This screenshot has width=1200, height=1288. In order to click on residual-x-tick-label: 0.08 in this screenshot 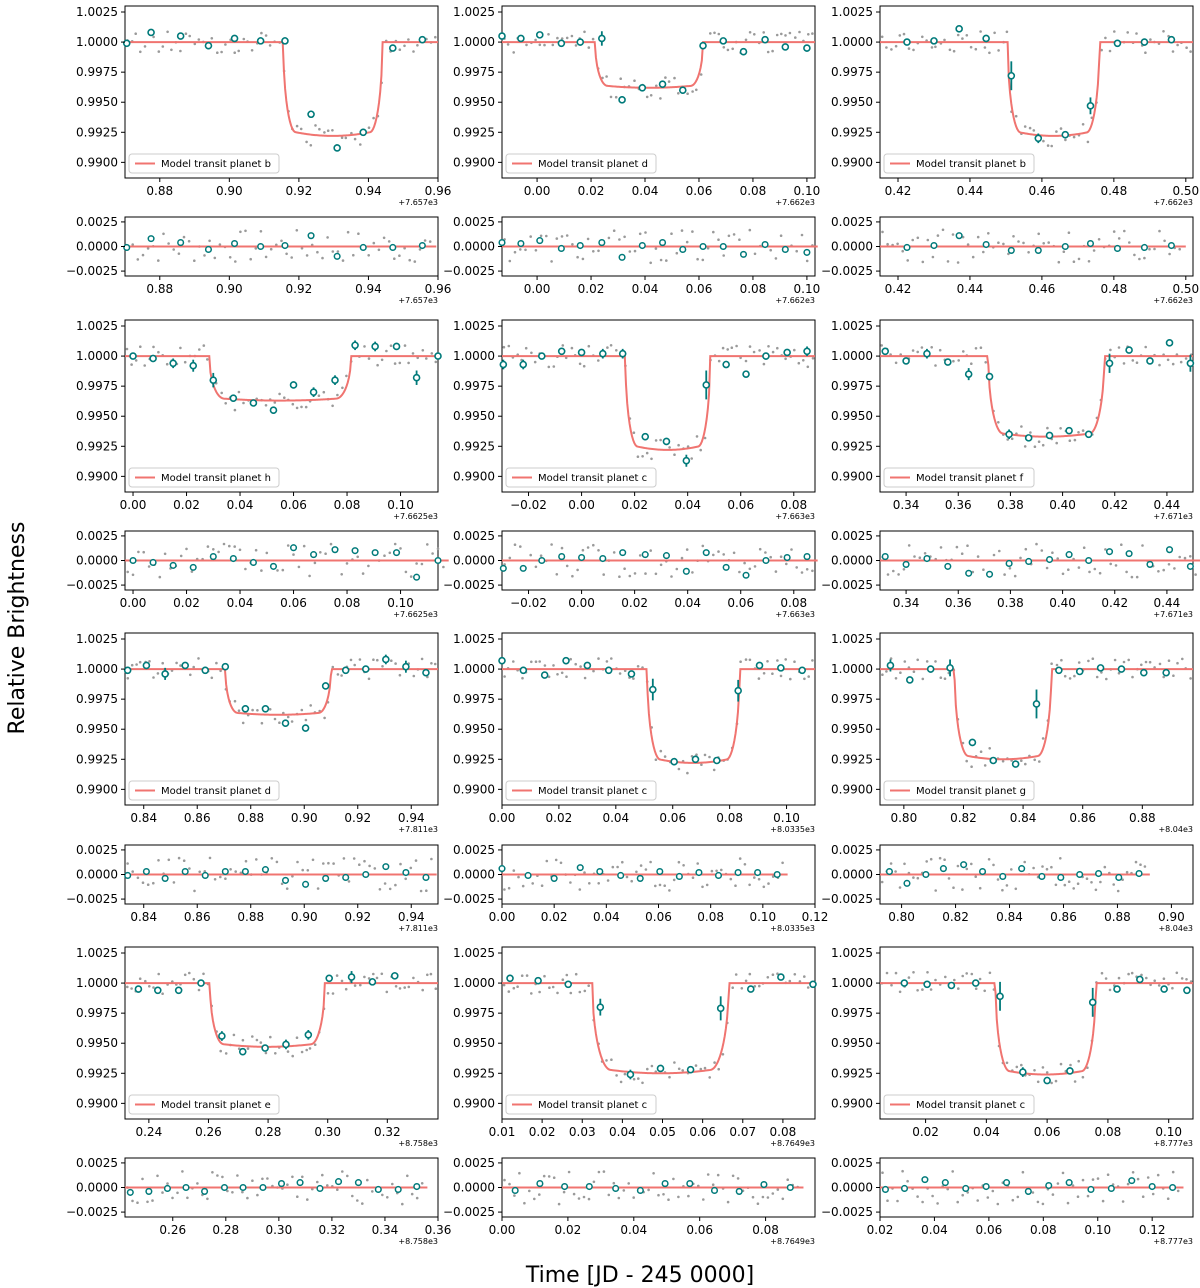, I will do `click(765, 1230)`.